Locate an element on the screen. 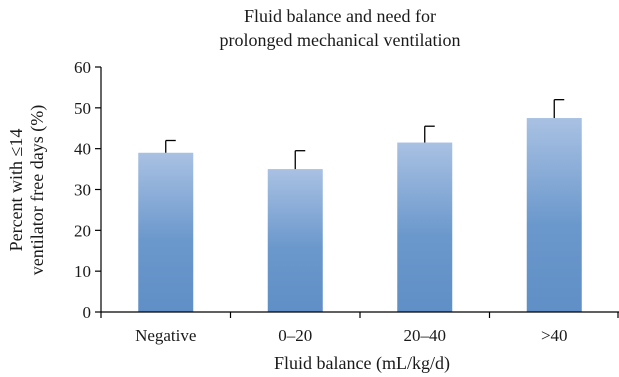 The width and height of the screenshot is (619, 377). x-tick-label-3: 20–40 is located at coordinates (425, 335).